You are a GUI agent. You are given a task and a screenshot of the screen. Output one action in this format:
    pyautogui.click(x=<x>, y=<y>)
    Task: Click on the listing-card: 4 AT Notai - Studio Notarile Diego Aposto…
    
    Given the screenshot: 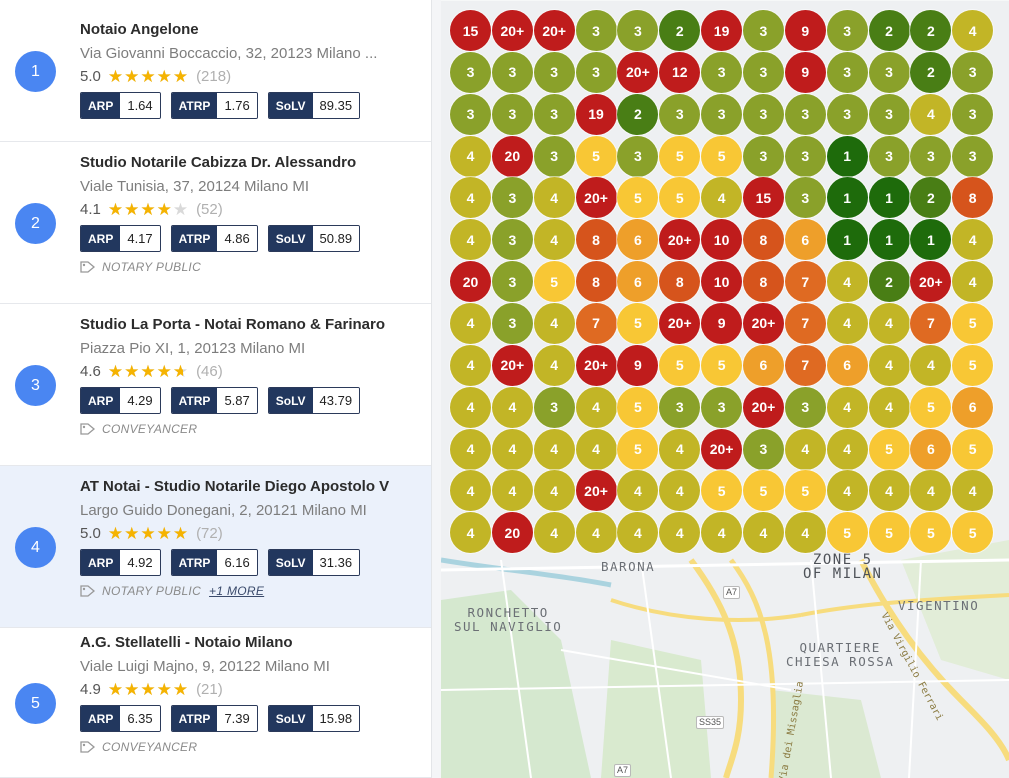 What is the action you would take?
    pyautogui.click(x=215, y=547)
    